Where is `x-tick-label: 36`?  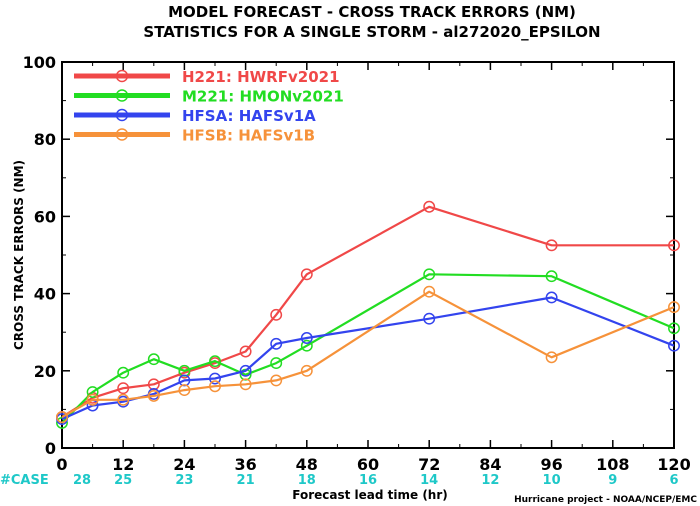
x-tick-label: 36 is located at coordinates (245, 464).